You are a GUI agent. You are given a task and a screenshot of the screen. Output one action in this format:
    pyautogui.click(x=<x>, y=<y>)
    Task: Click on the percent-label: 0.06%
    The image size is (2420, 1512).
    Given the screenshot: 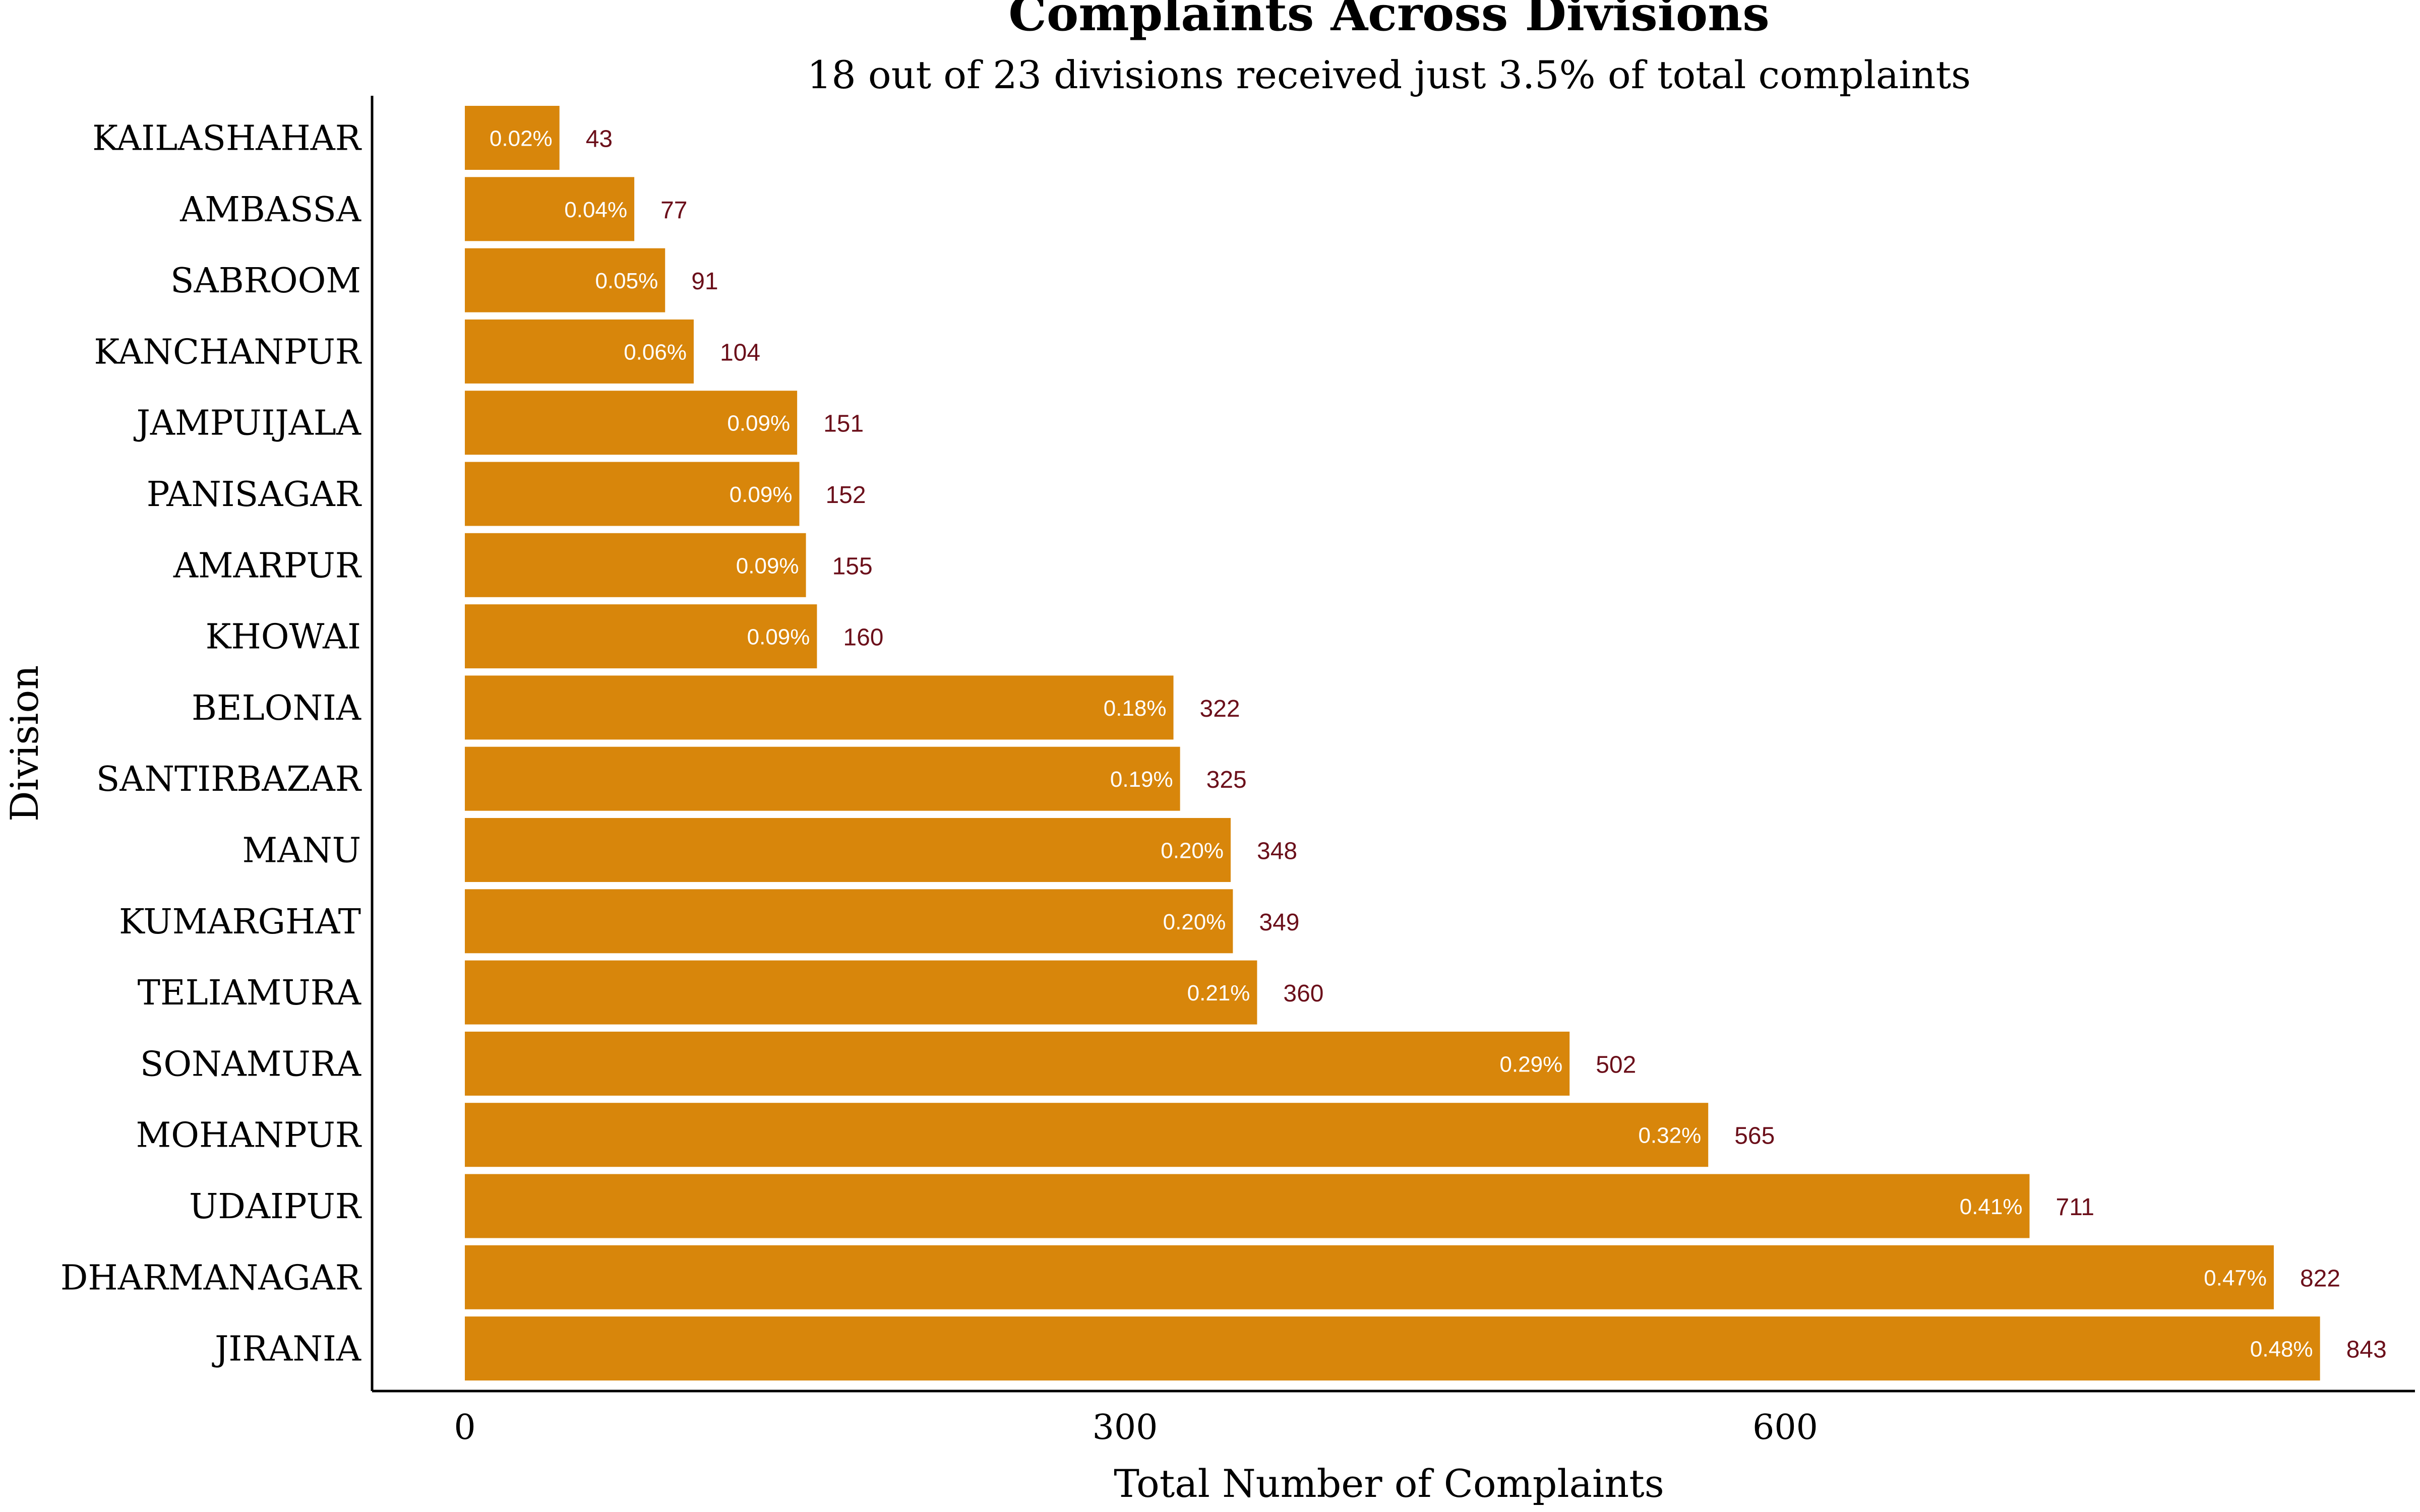 What is the action you would take?
    pyautogui.click(x=655, y=352)
    